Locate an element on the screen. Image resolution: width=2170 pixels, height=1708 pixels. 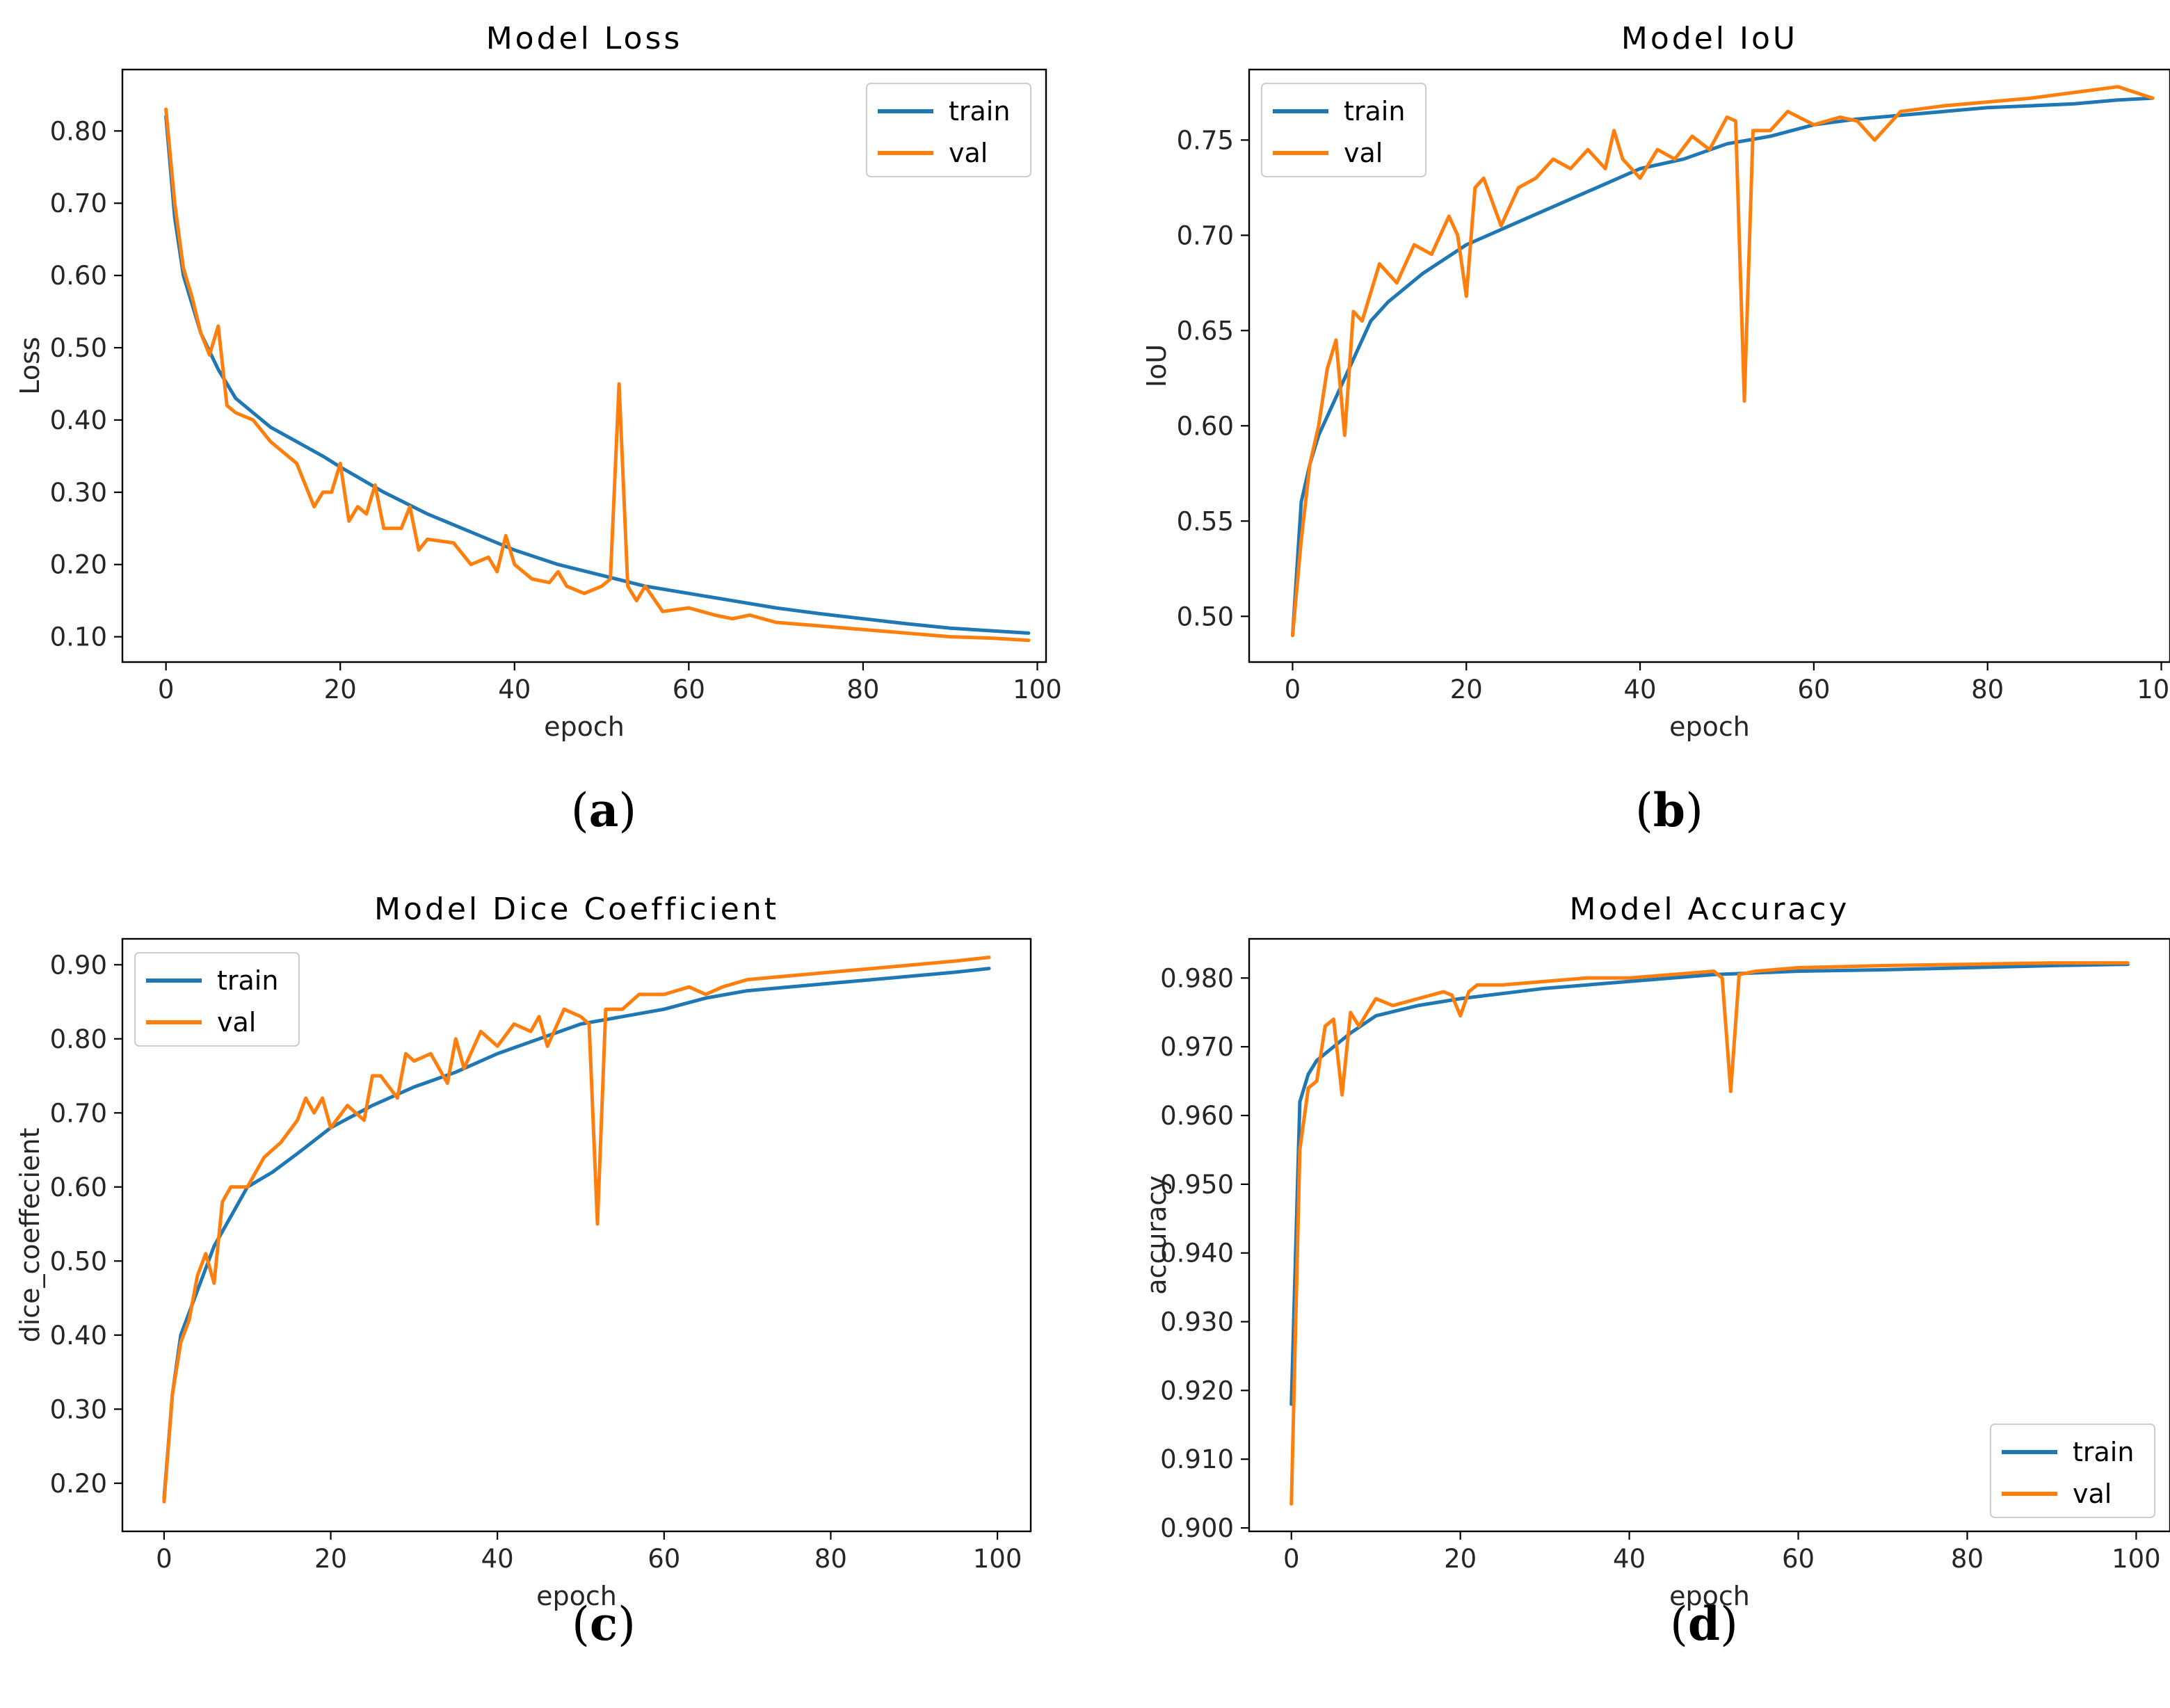
chart-title: Model Accuracy is located at coordinates (1710, 909).